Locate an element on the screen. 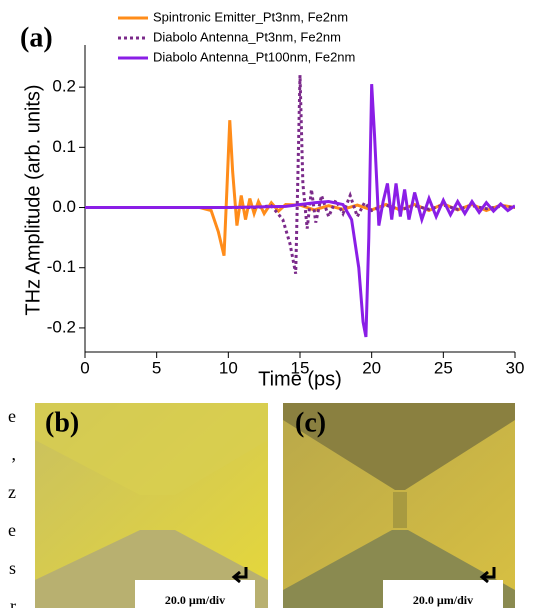 This screenshot has width=543, height=608. x-tick-label: 10 is located at coordinates (228, 367).